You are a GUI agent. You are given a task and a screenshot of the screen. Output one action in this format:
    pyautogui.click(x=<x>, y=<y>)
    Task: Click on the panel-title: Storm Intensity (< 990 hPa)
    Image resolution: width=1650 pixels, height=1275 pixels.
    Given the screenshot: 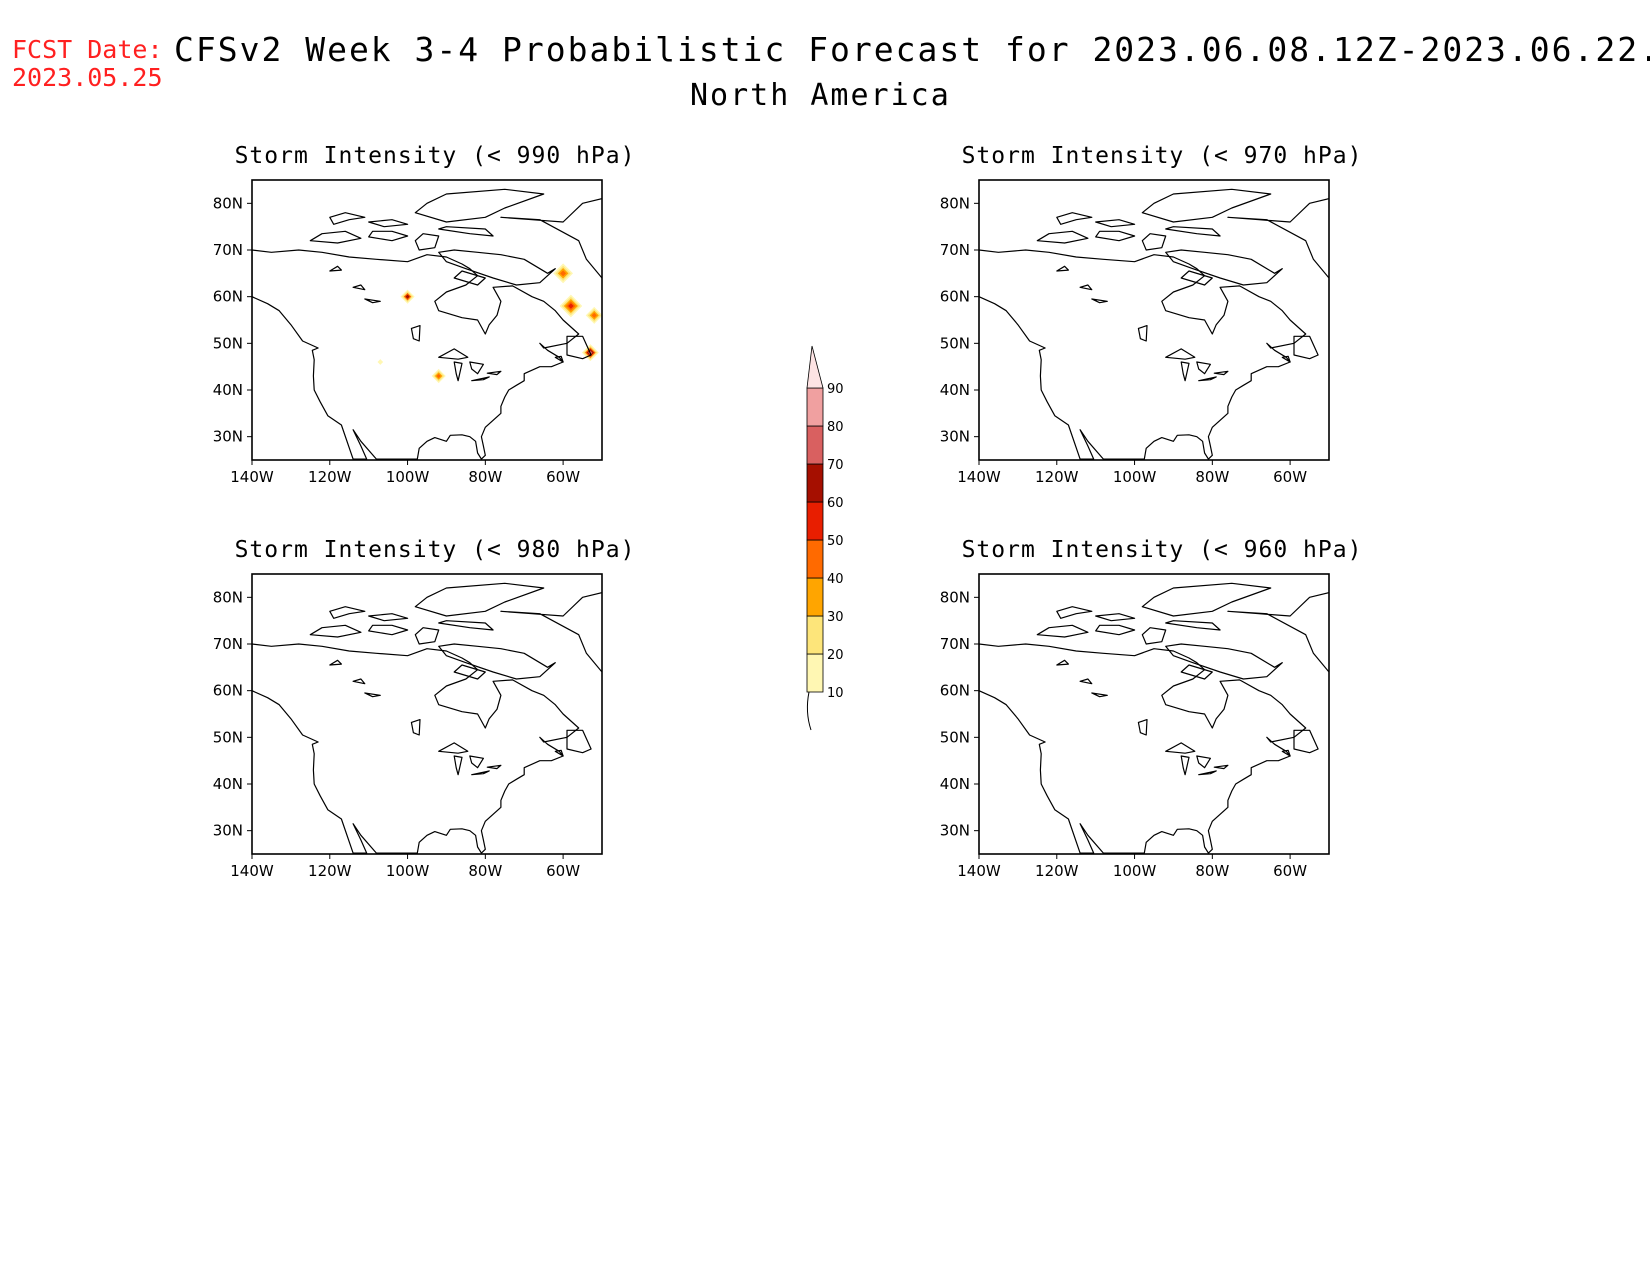 What is the action you would take?
    pyautogui.click(x=435, y=156)
    